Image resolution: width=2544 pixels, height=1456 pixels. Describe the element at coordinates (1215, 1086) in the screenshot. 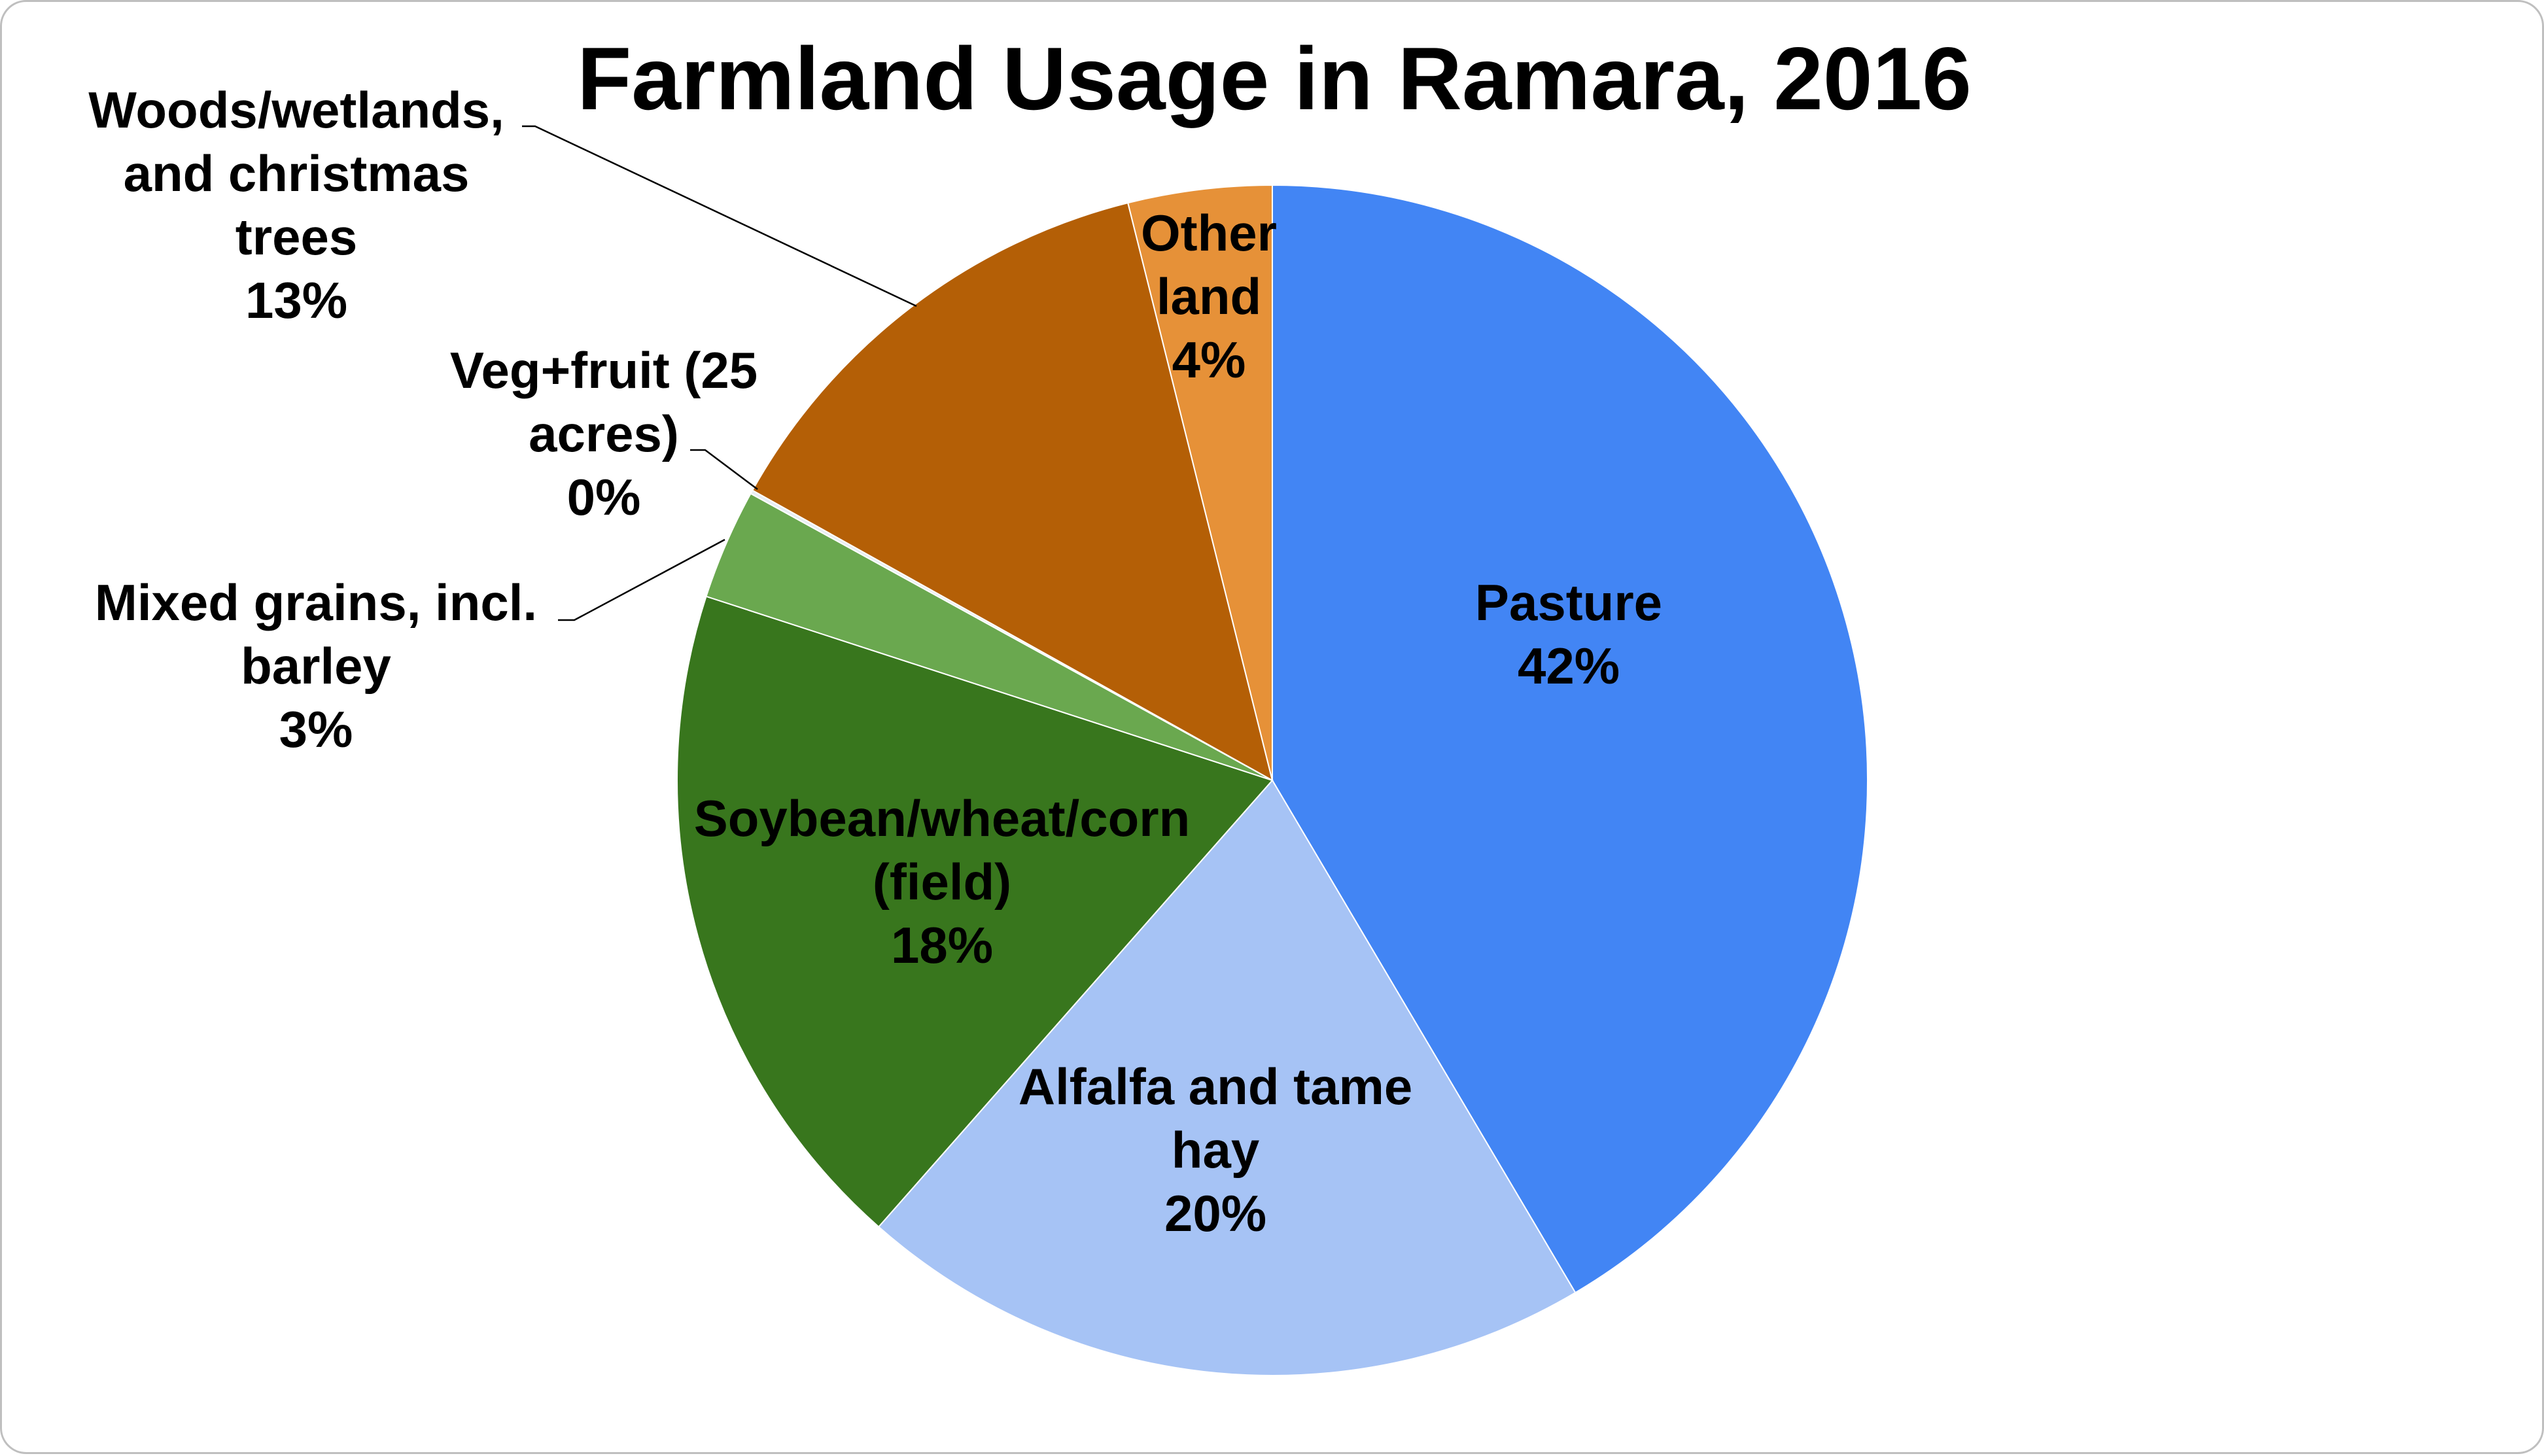

I see `slice-label-line: Alfalfa and tame` at that location.